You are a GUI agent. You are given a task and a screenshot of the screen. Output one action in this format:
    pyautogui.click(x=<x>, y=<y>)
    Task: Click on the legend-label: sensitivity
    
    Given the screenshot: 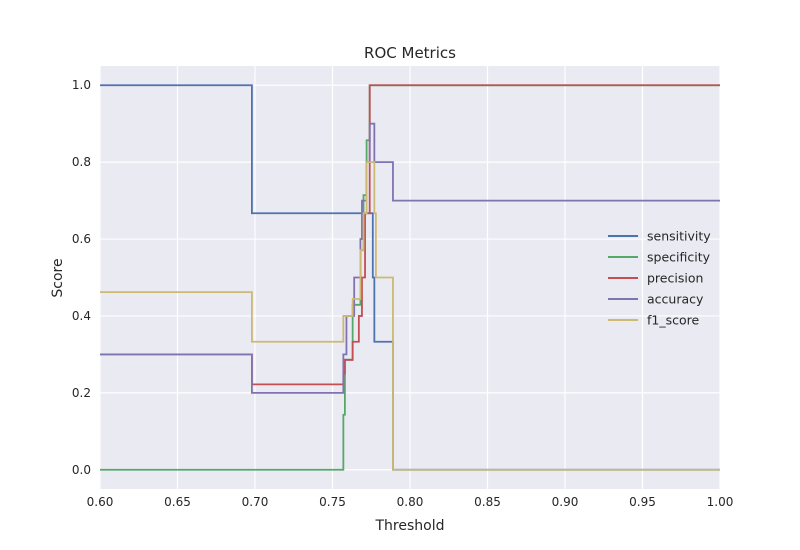 What is the action you would take?
    pyautogui.click(x=679, y=236)
    